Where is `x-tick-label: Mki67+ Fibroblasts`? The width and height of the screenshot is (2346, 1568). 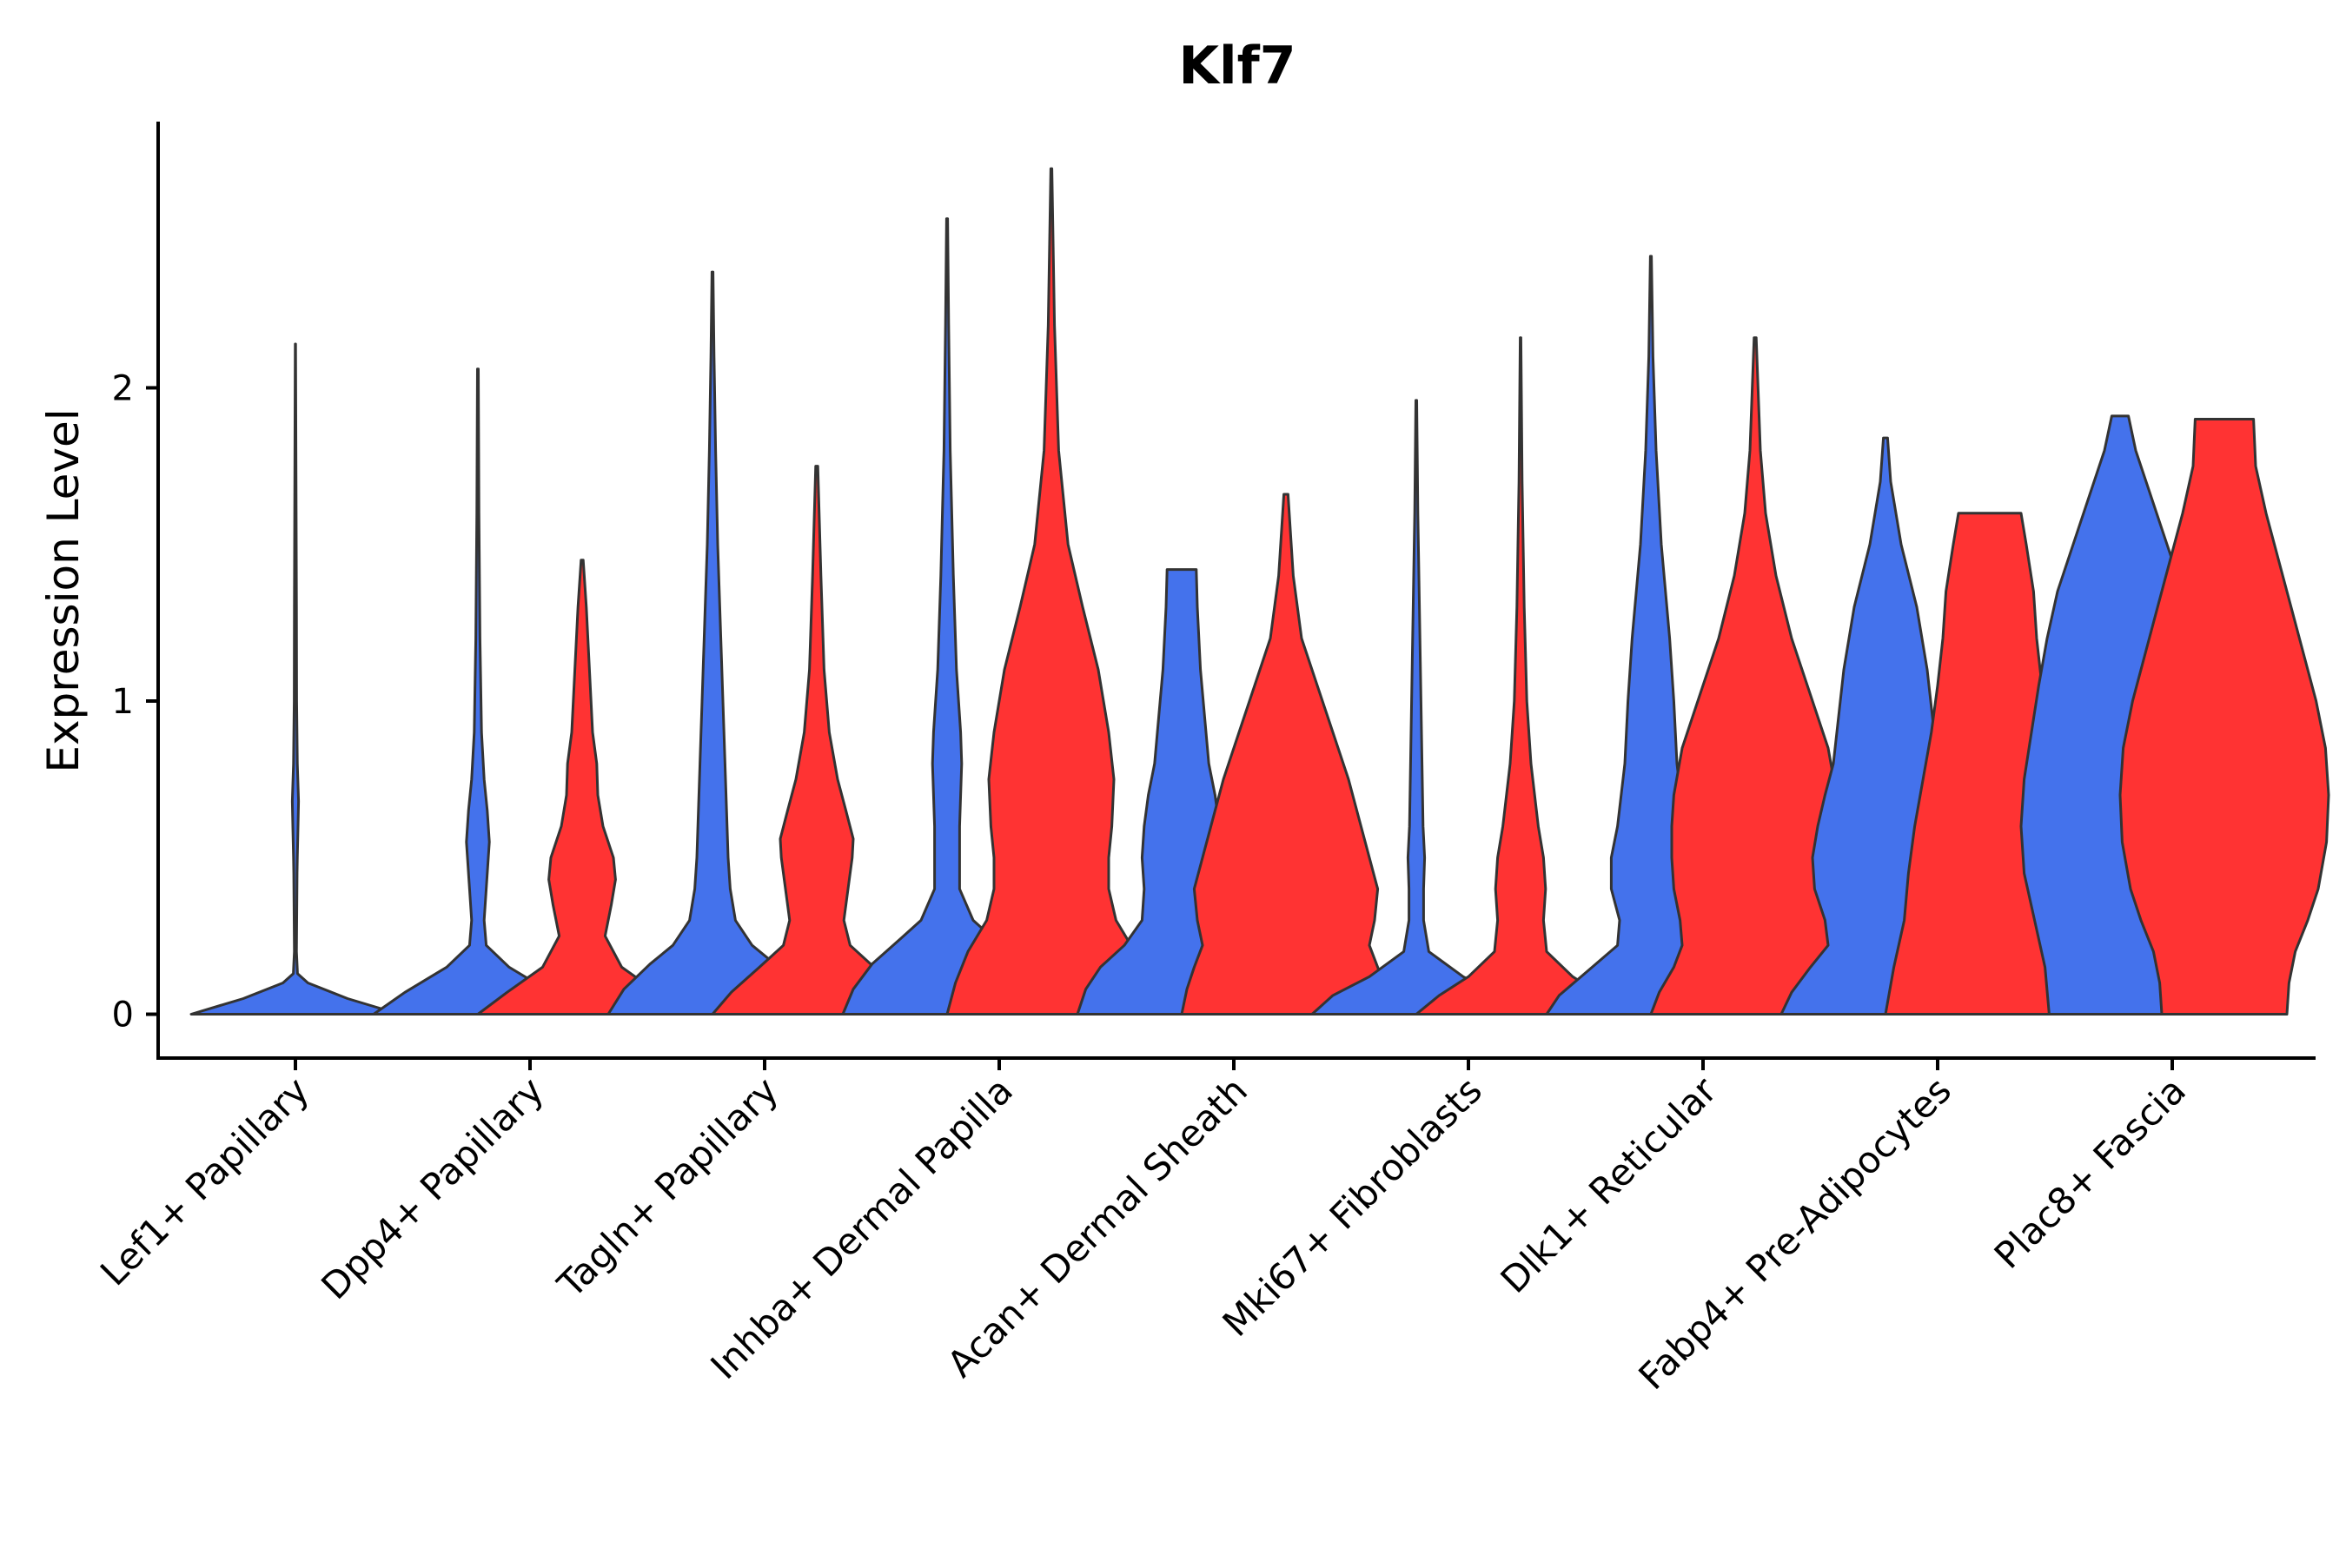 x-tick-label: Mki67+ Fibroblasts is located at coordinates (1353, 1206).